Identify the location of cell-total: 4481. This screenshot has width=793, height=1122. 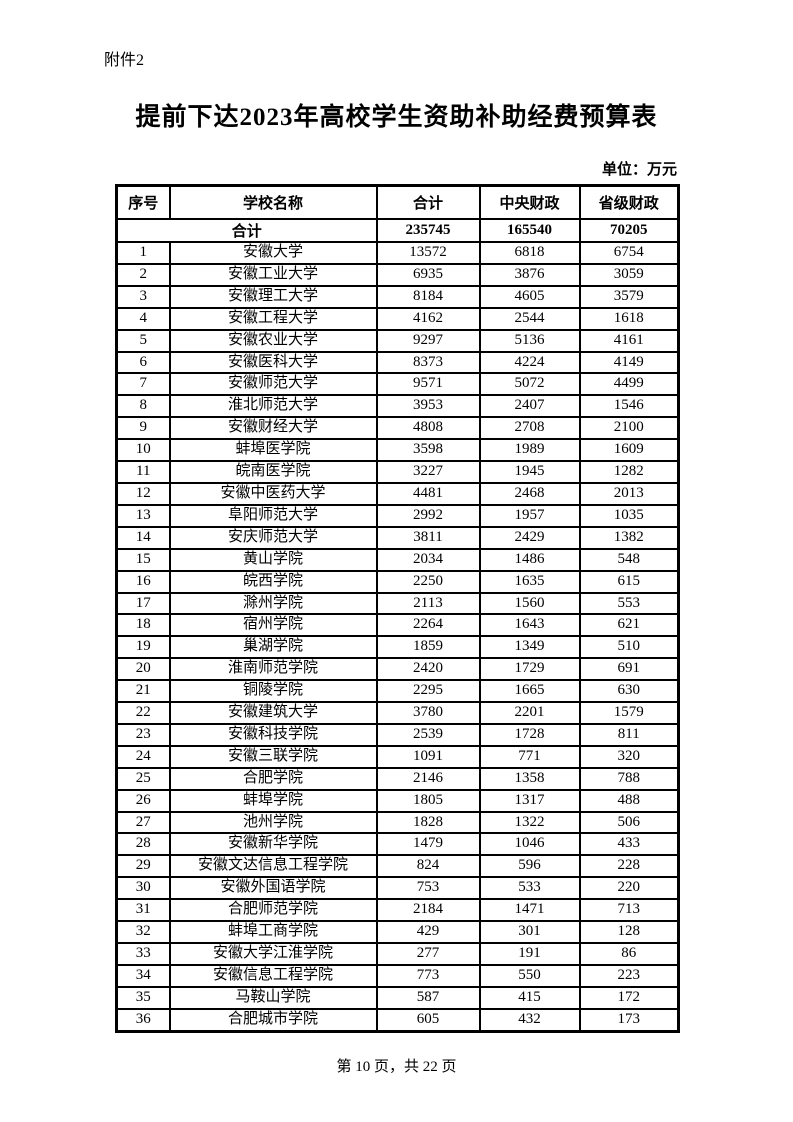
(428, 493).